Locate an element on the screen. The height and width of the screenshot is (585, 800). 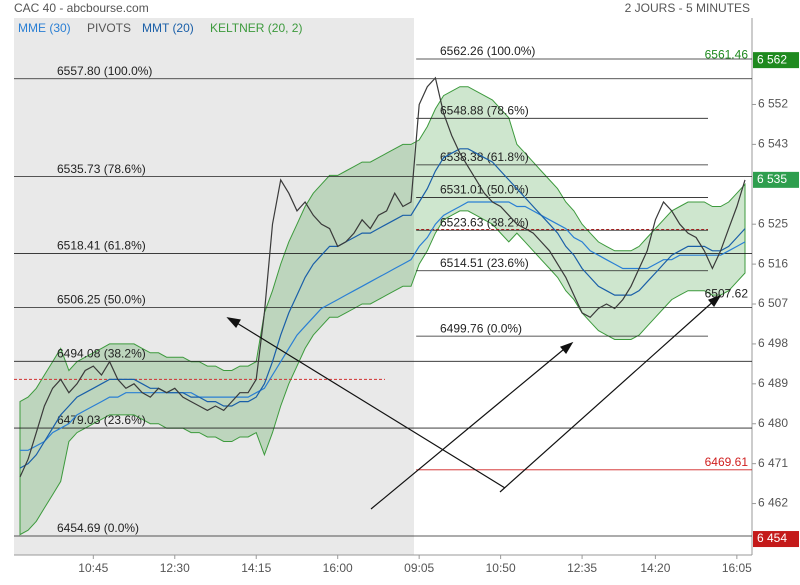
price-badge-label: 6 454 is located at coordinates (772, 538).